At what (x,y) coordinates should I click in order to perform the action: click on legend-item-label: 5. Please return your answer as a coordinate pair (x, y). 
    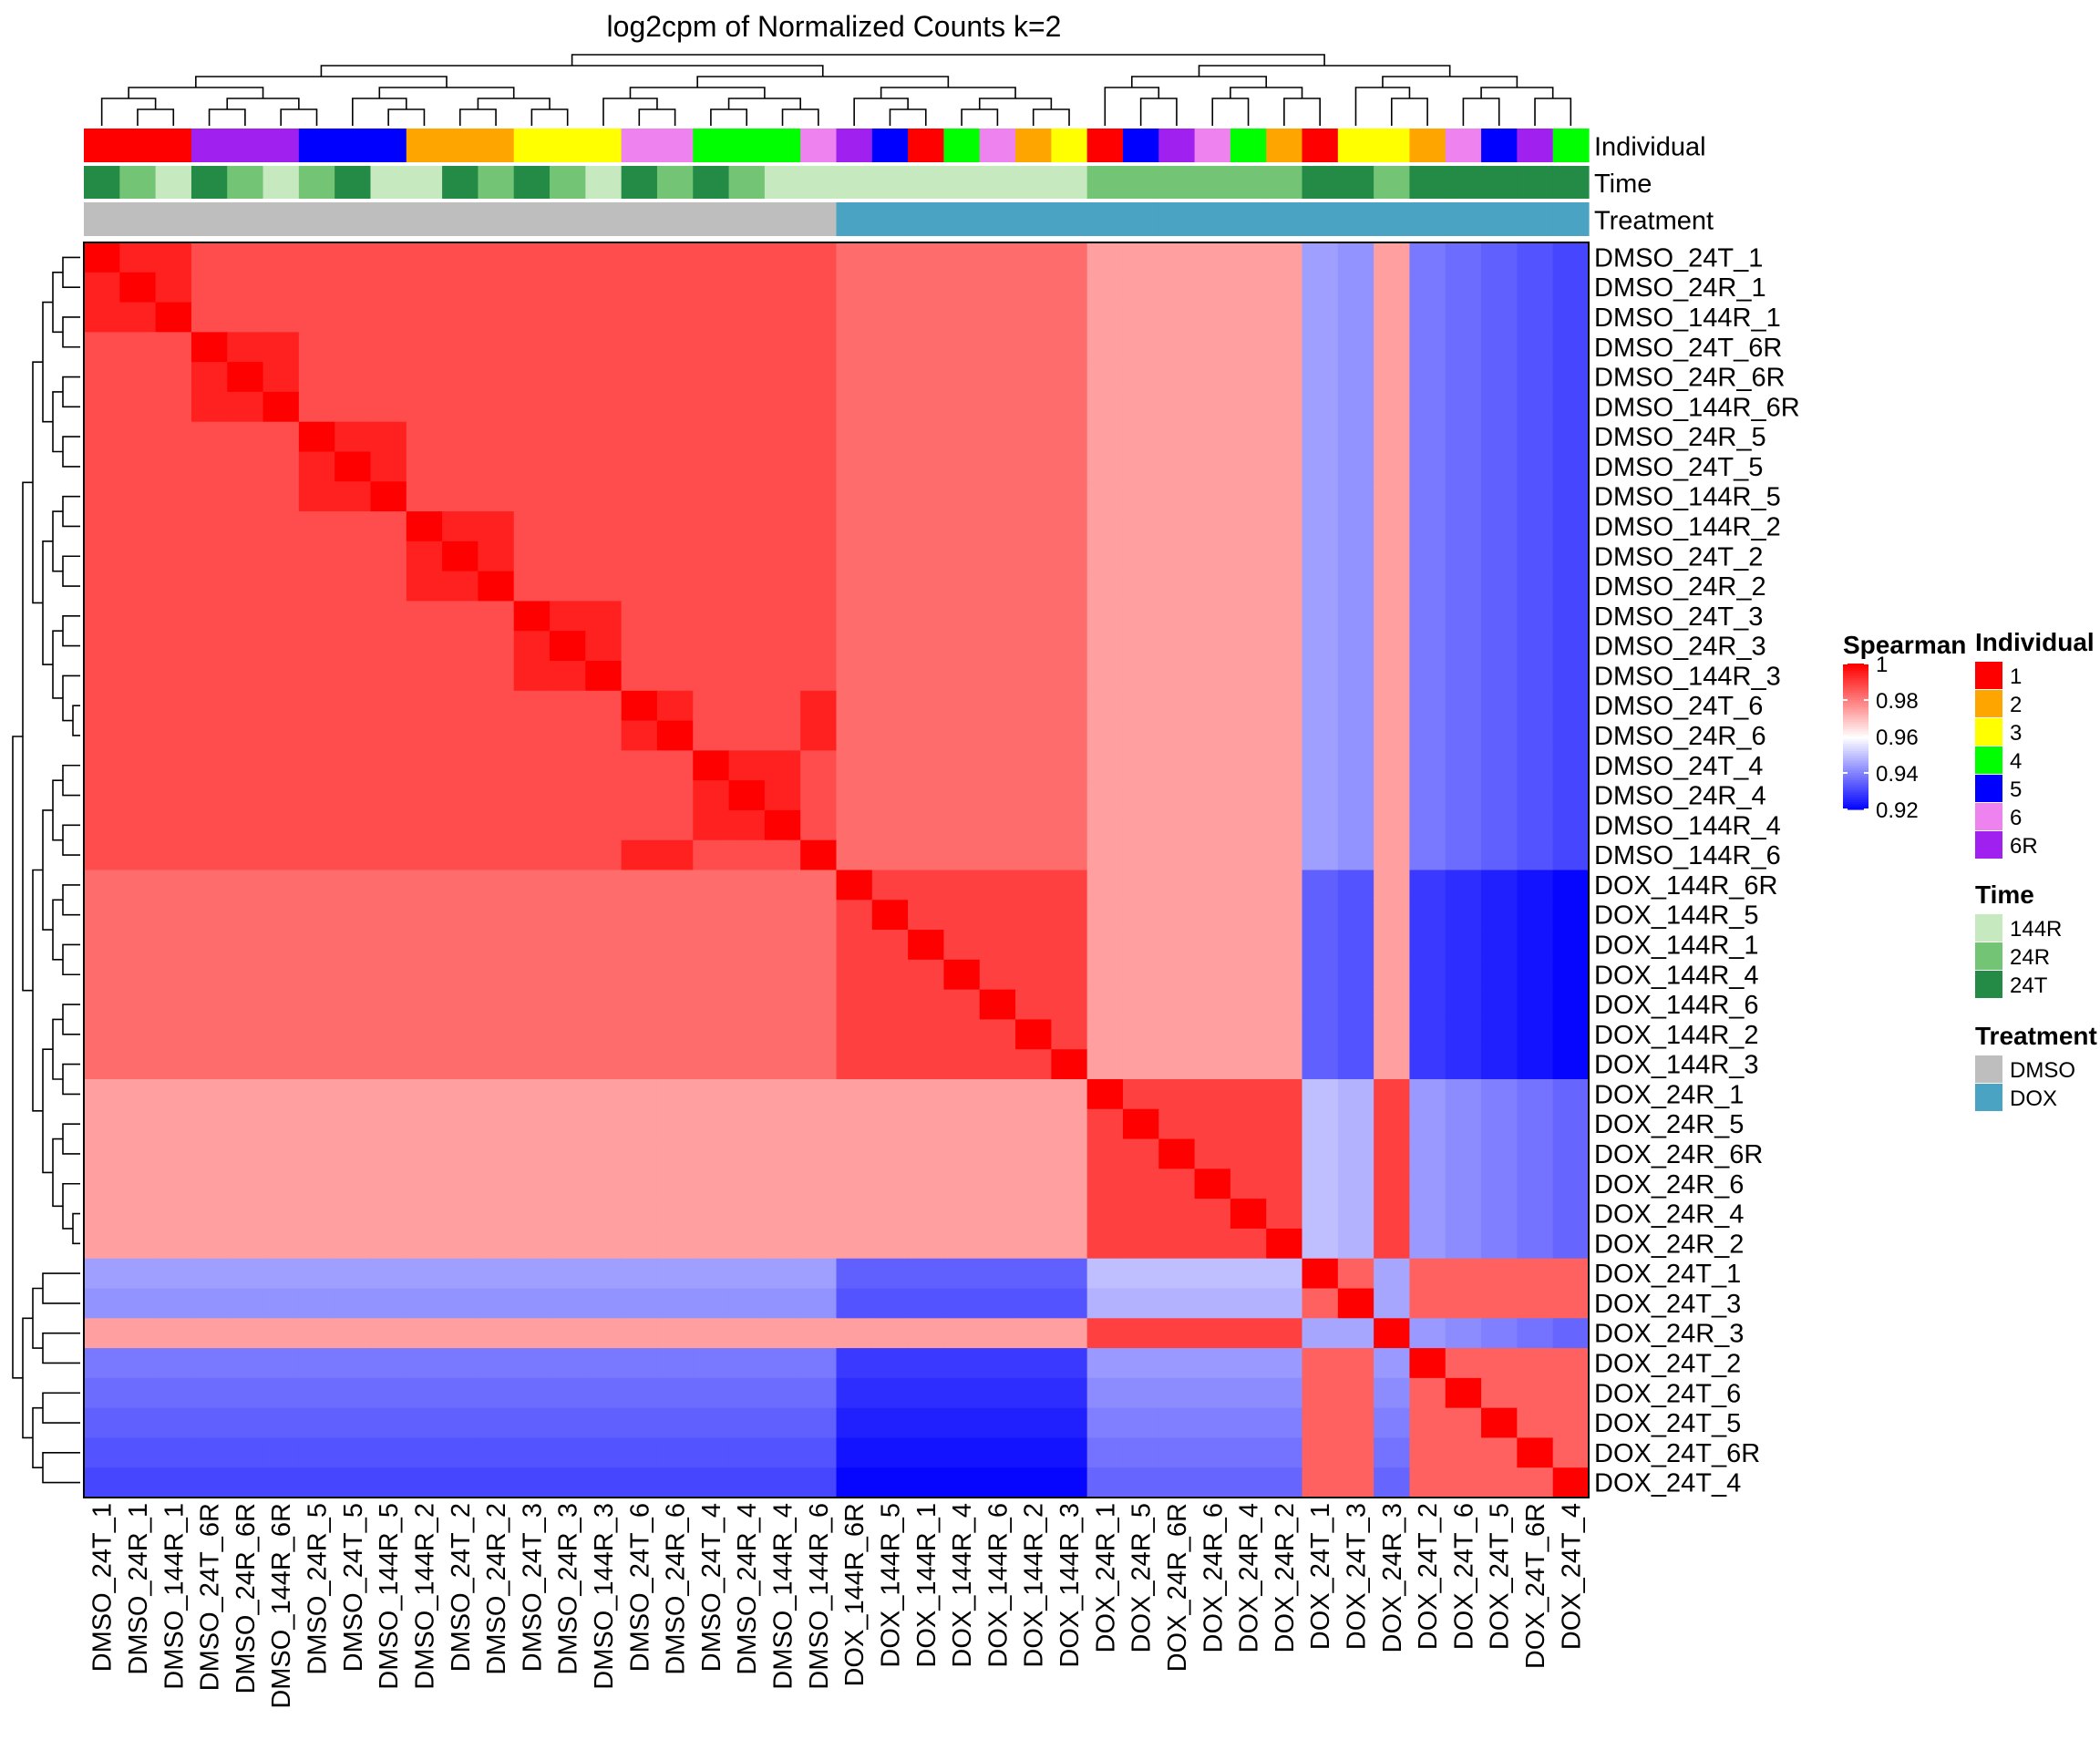
    Looking at the image, I should click on (2016, 790).